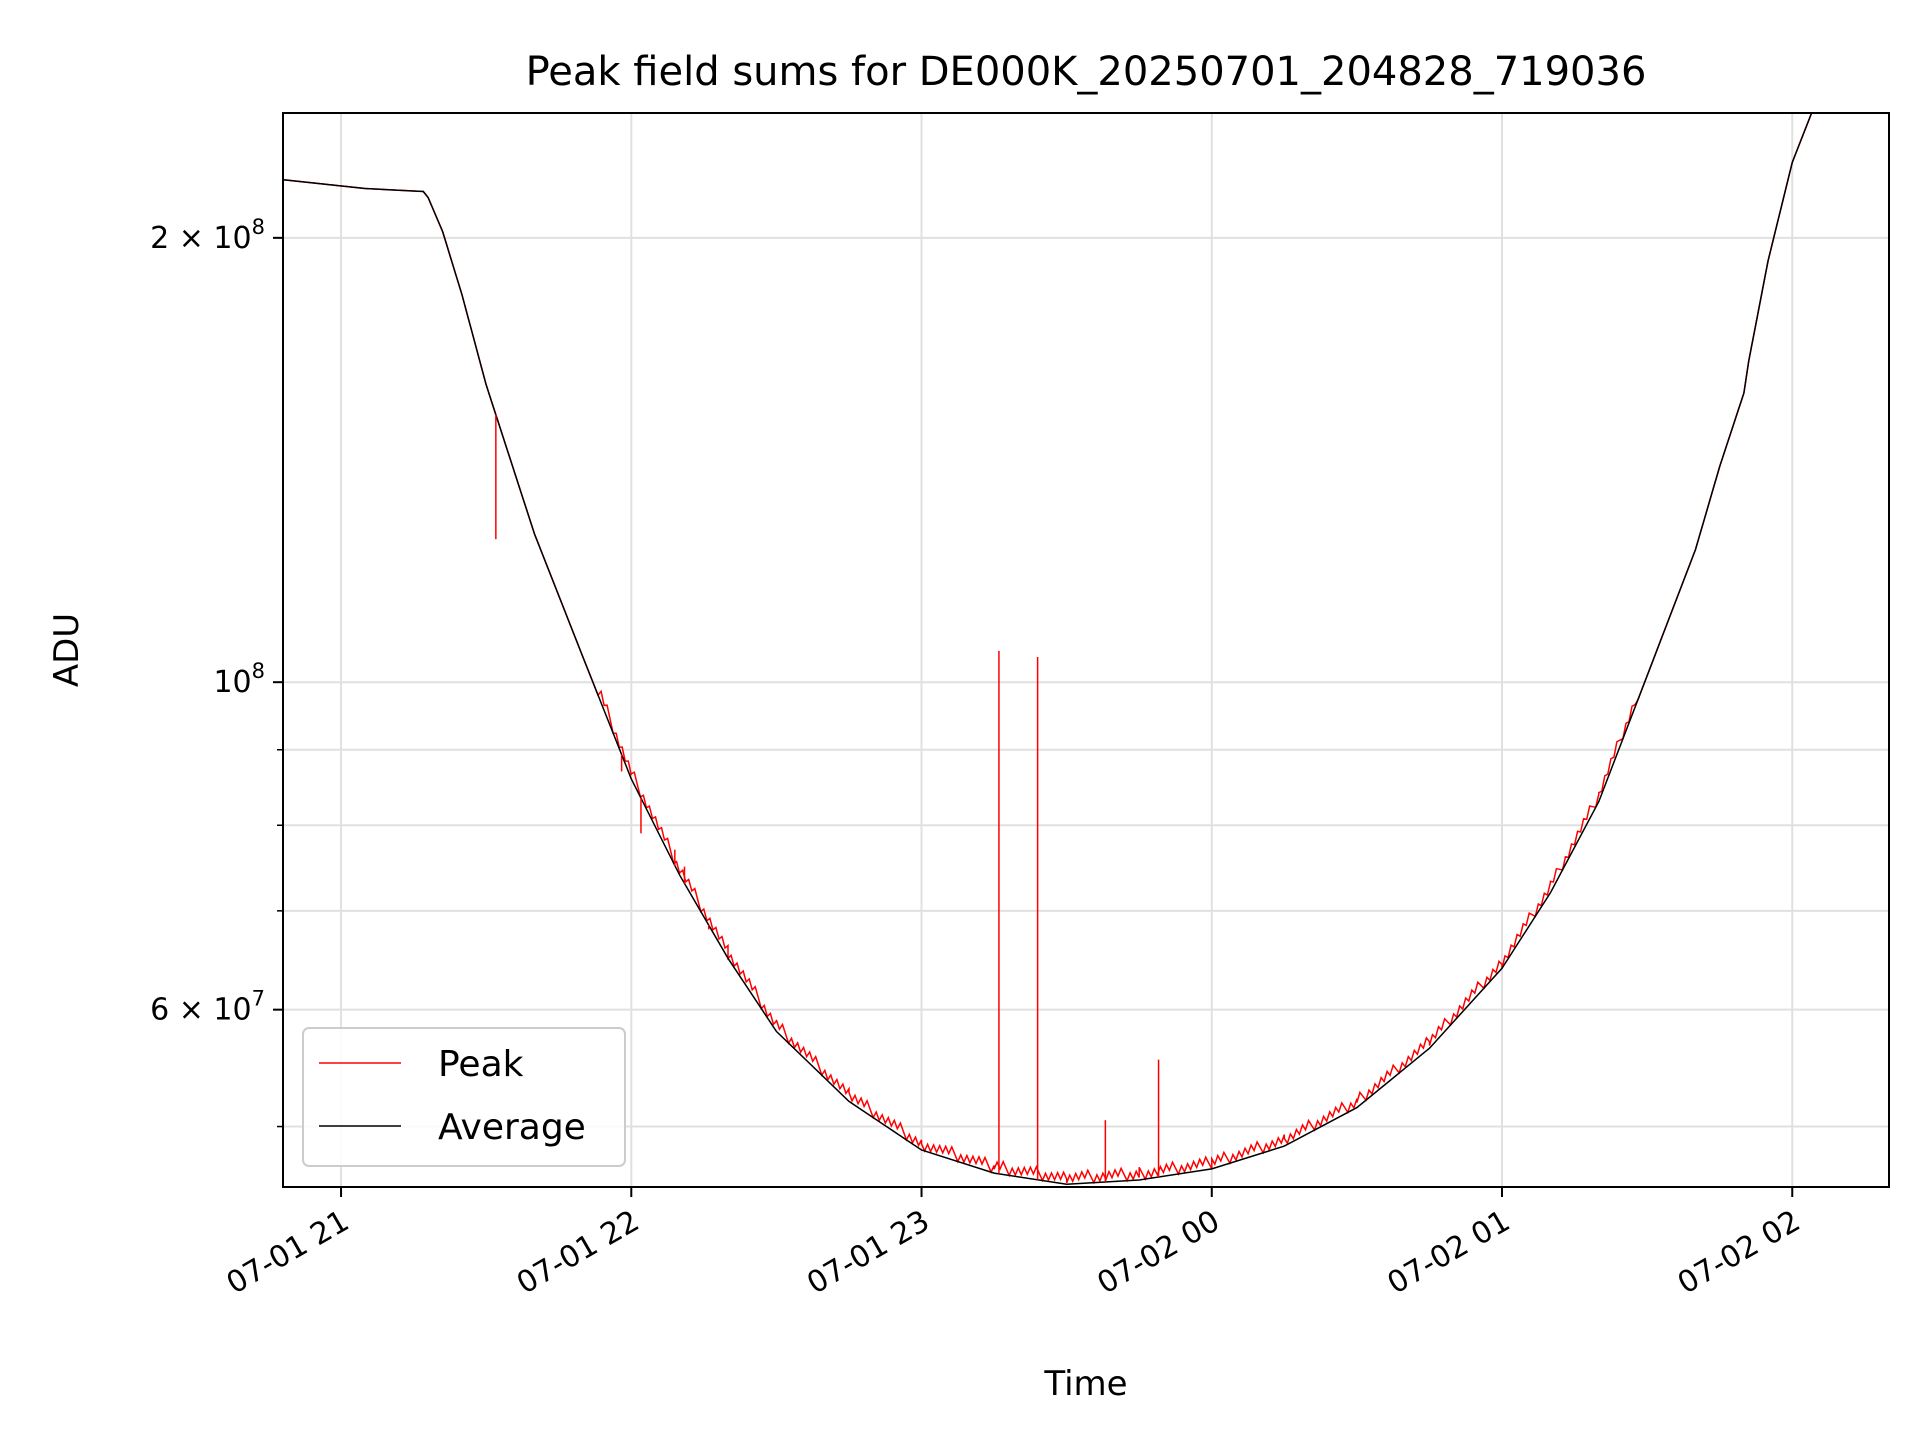 Image resolution: width=1920 pixels, height=1440 pixels. I want to click on legend-label-average: Average, so click(512, 1127).